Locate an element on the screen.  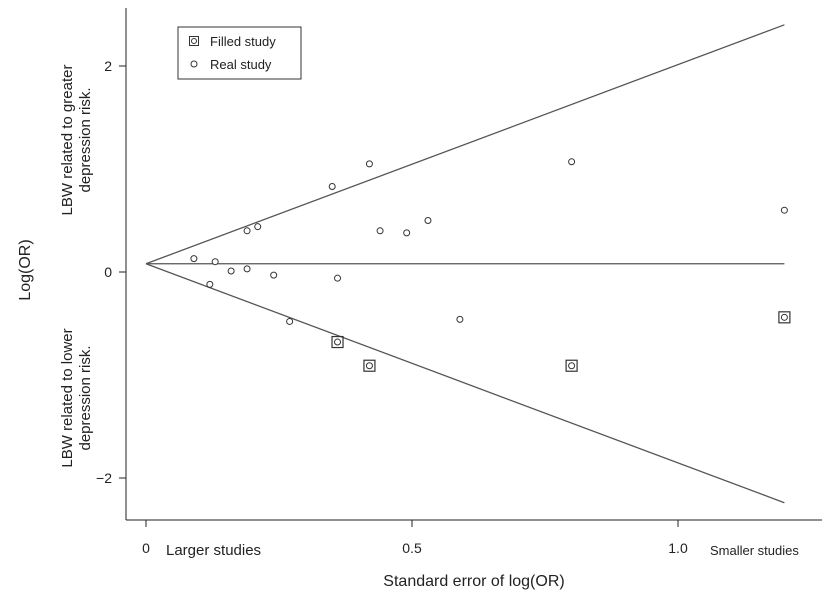
legend-filled-label: Filled study is located at coordinates (243, 41).